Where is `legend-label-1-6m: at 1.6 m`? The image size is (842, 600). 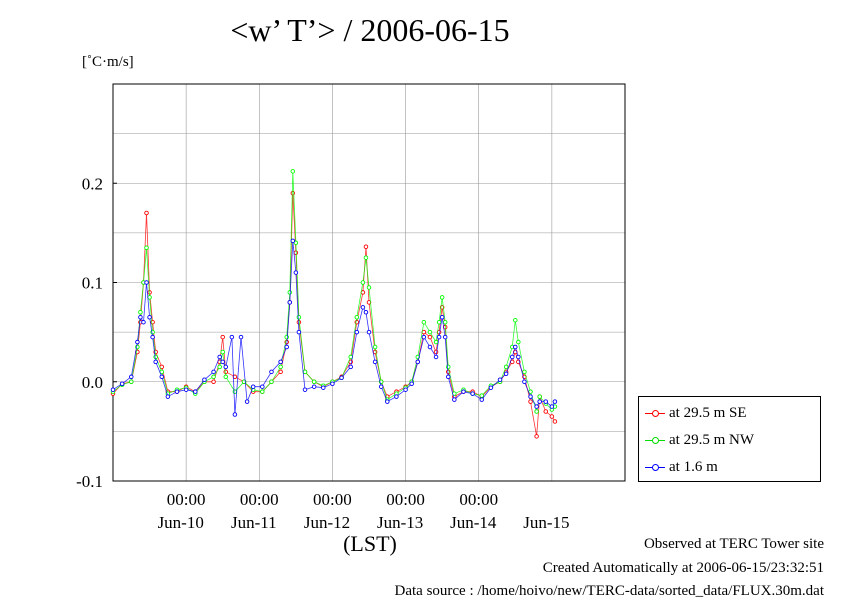
legend-label-1-6m: at 1.6 m is located at coordinates (693, 466).